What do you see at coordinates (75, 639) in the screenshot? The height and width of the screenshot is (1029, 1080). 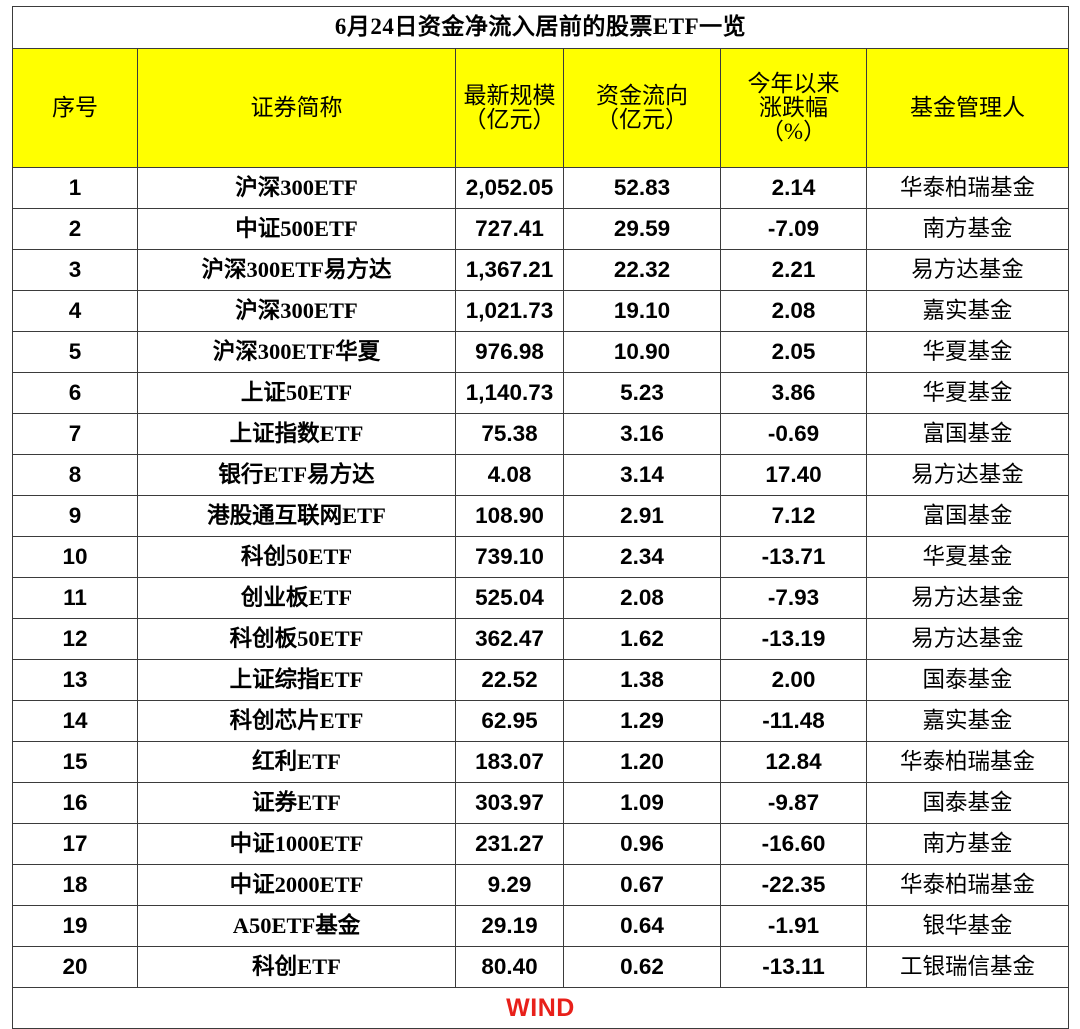 I see `cell-idx: 12` at bounding box center [75, 639].